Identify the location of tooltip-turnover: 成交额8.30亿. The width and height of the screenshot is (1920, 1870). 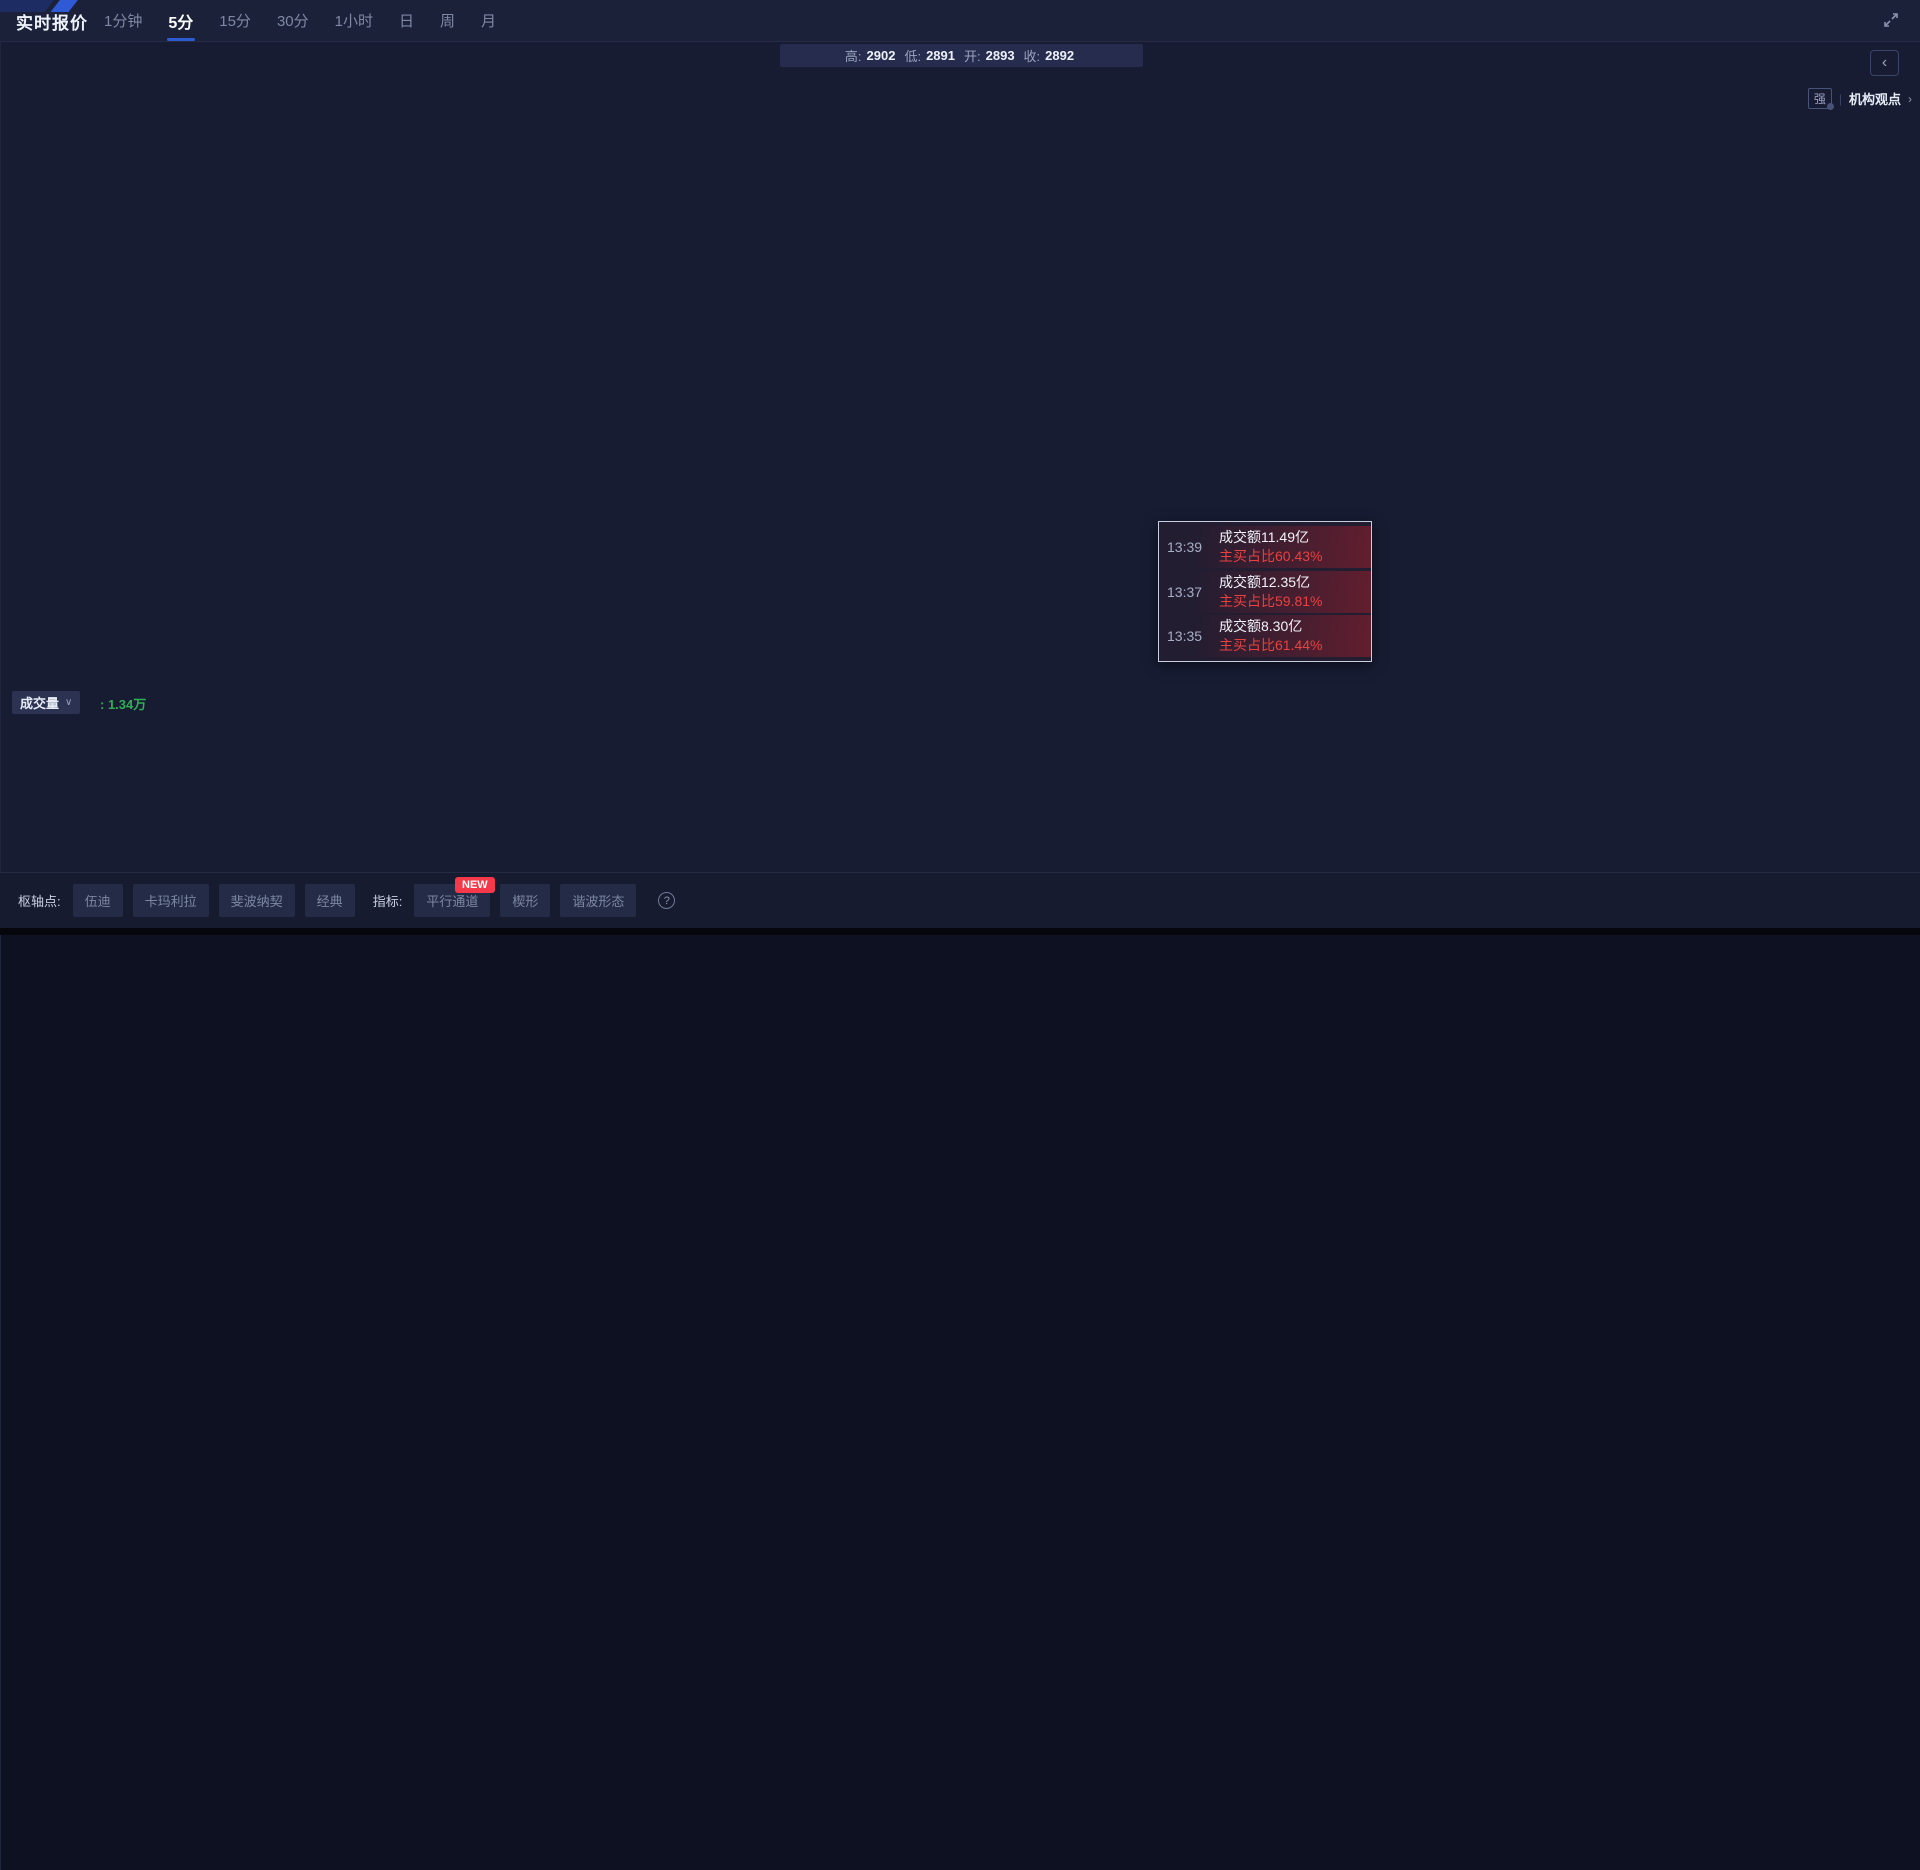
(1261, 625).